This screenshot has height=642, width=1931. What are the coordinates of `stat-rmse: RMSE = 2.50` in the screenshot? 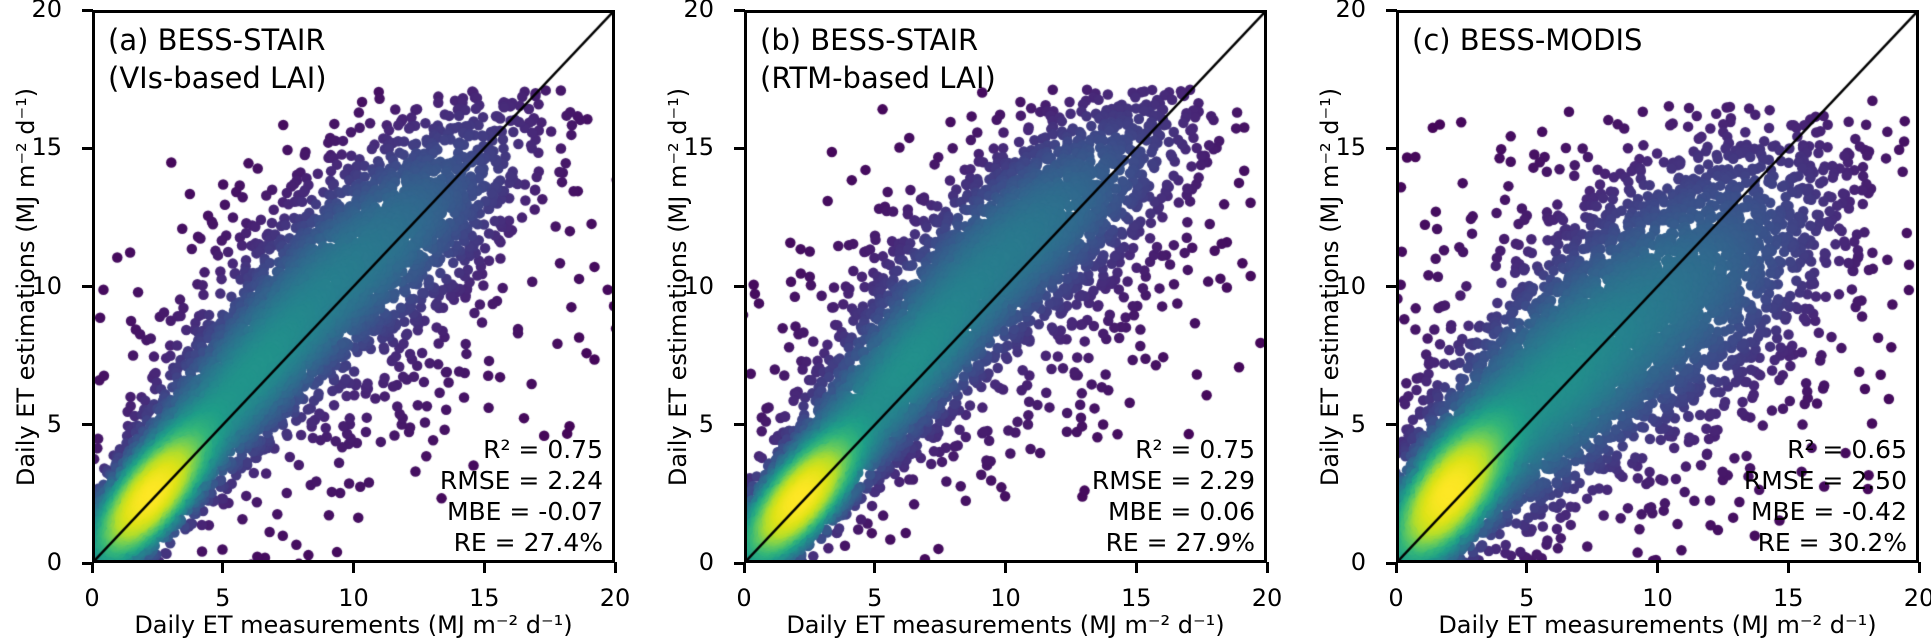 It's located at (1825, 480).